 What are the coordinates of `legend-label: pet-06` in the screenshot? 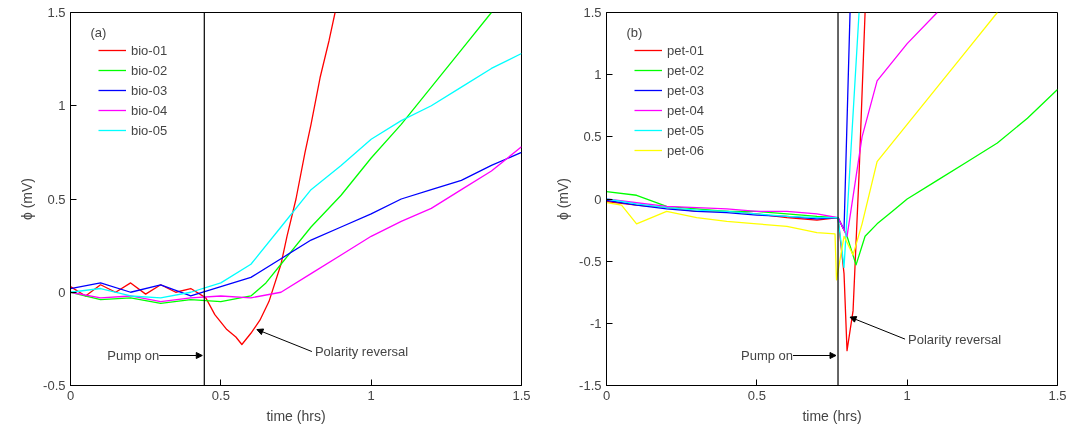 It's located at (685, 150).